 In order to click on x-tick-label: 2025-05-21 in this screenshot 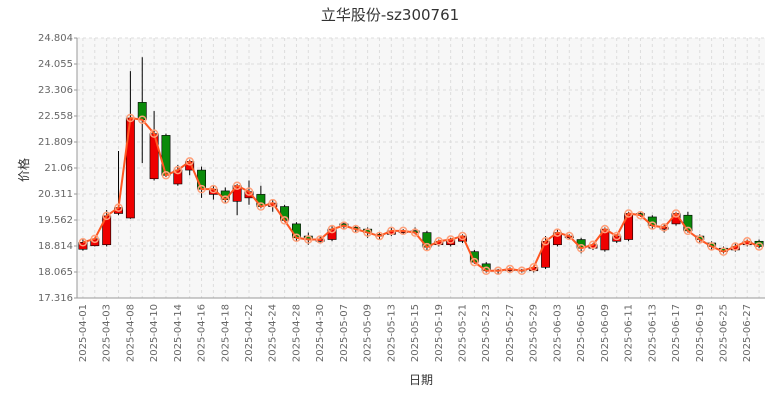, I will do `click(463, 333)`.